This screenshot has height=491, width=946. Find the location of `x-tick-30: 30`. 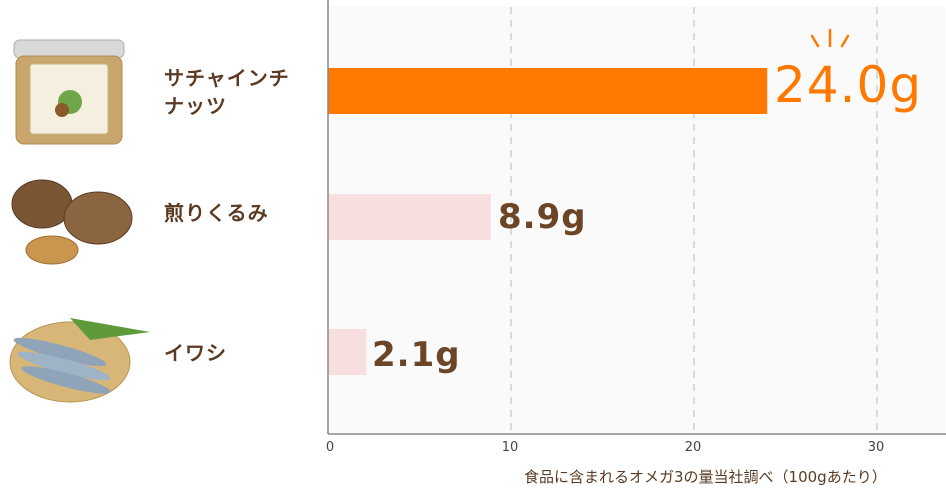

x-tick-30: 30 is located at coordinates (876, 447).